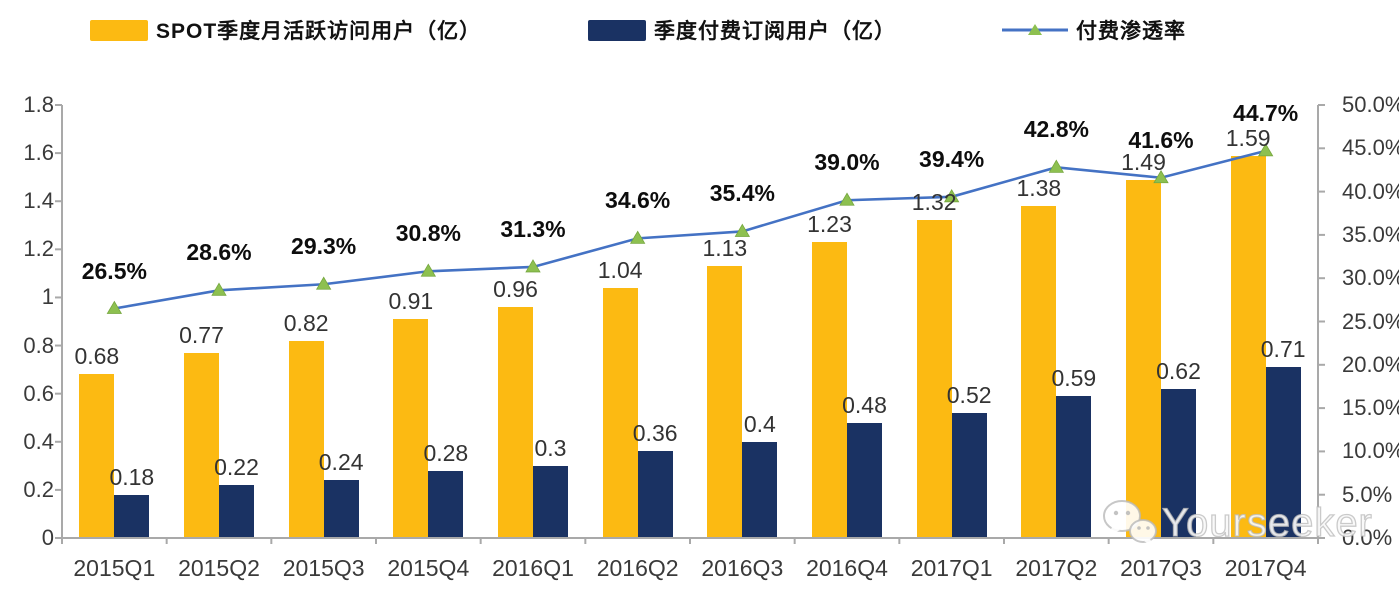 The image size is (1399, 596). What do you see at coordinates (1265, 568) in the screenshot?
I see `x-axis-label: 2017Q4` at bounding box center [1265, 568].